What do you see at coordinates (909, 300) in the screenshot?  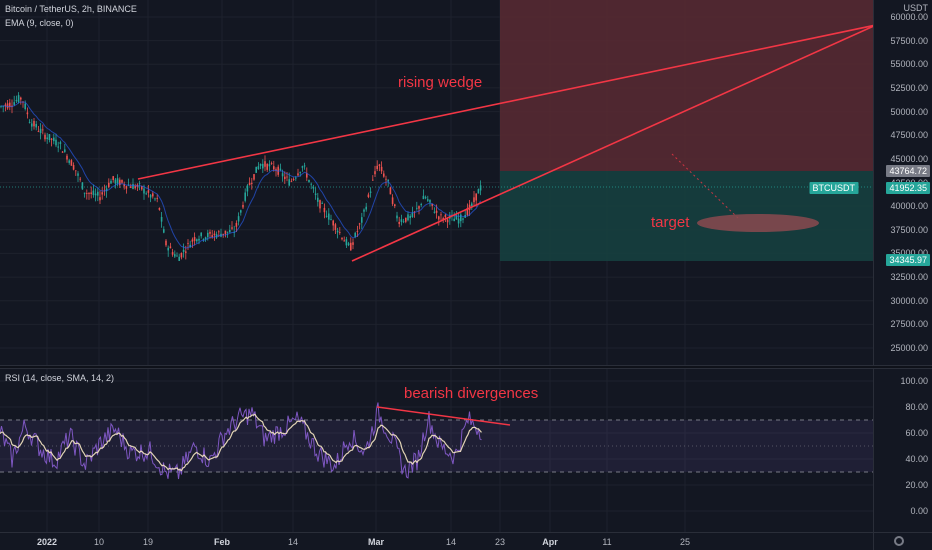 I see `price-tick-label: 30000.00` at bounding box center [909, 300].